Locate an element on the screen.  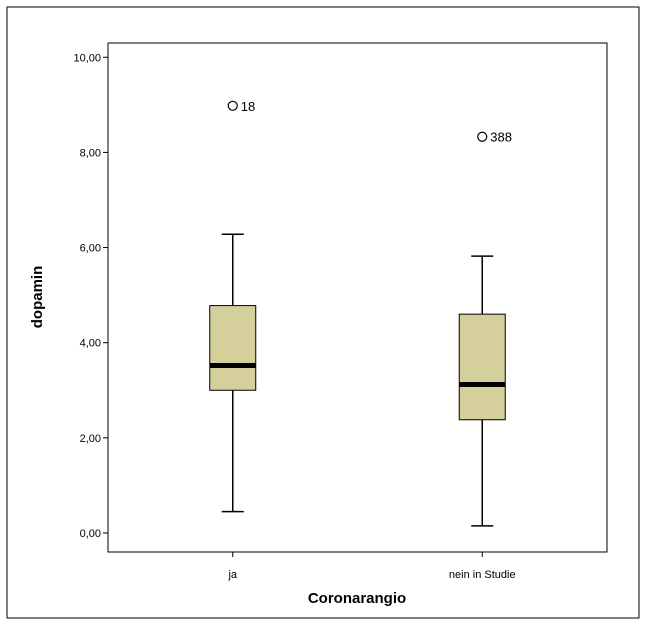
y-tick-label: 4,00 is located at coordinates (90, 344).